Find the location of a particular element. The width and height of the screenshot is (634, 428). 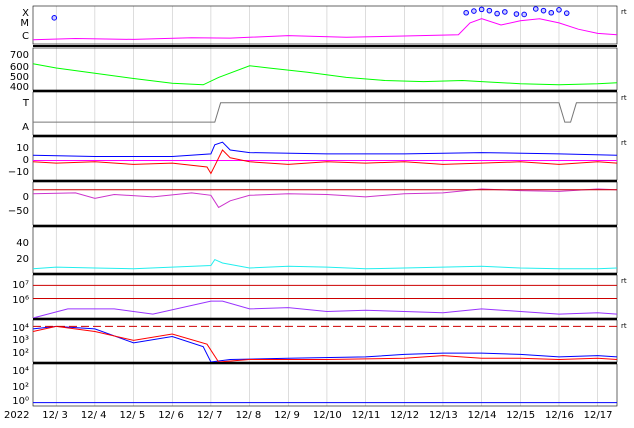

y-tick-label: 10⁷ is located at coordinates (20, 285).